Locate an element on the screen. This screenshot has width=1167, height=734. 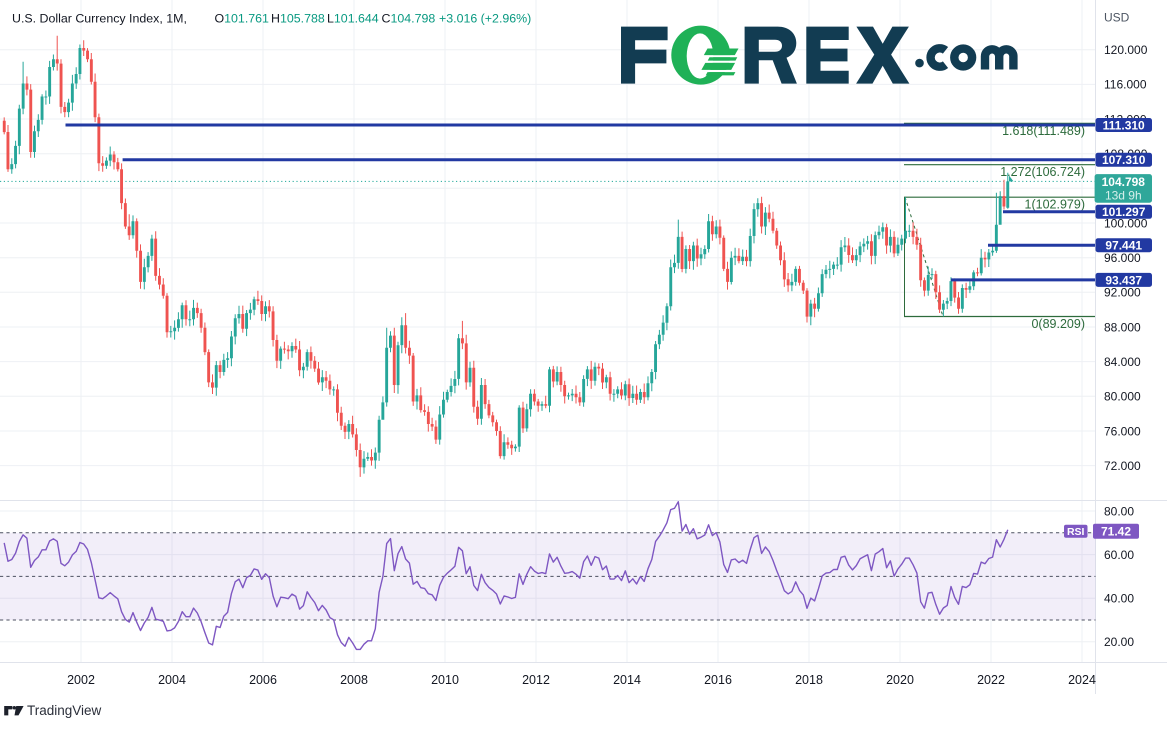
svg-text: +3.016 (+2.96%) is located at coordinates (485, 19).